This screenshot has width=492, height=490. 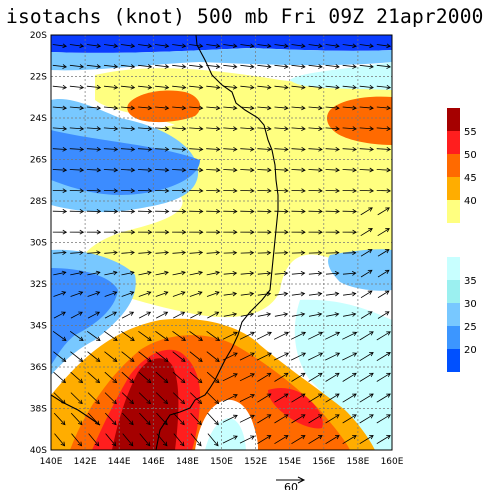 I want to click on longitude-tick-label: 148E, so click(x=187, y=462).